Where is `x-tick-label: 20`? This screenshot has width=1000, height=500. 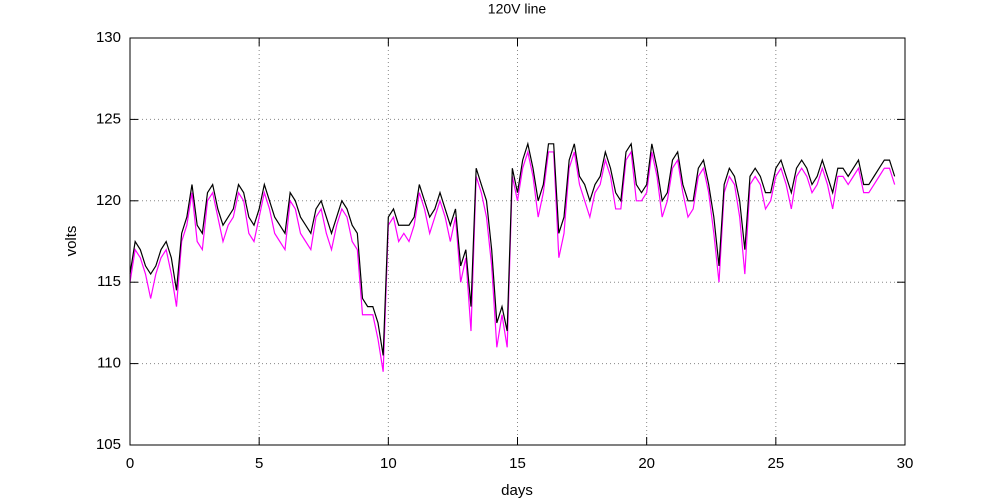
x-tick-label: 20 is located at coordinates (646, 463).